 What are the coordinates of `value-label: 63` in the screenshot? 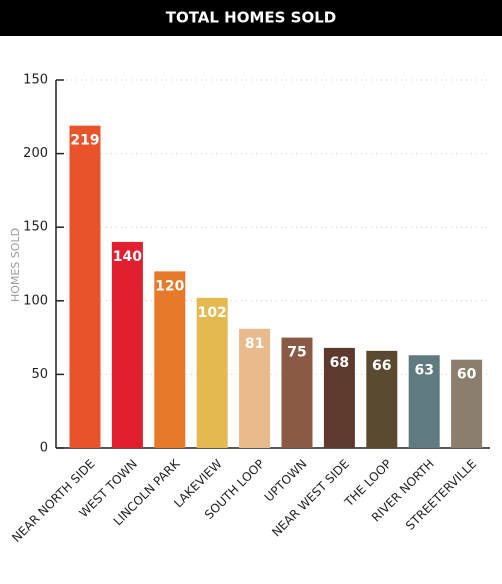 It's located at (423, 370).